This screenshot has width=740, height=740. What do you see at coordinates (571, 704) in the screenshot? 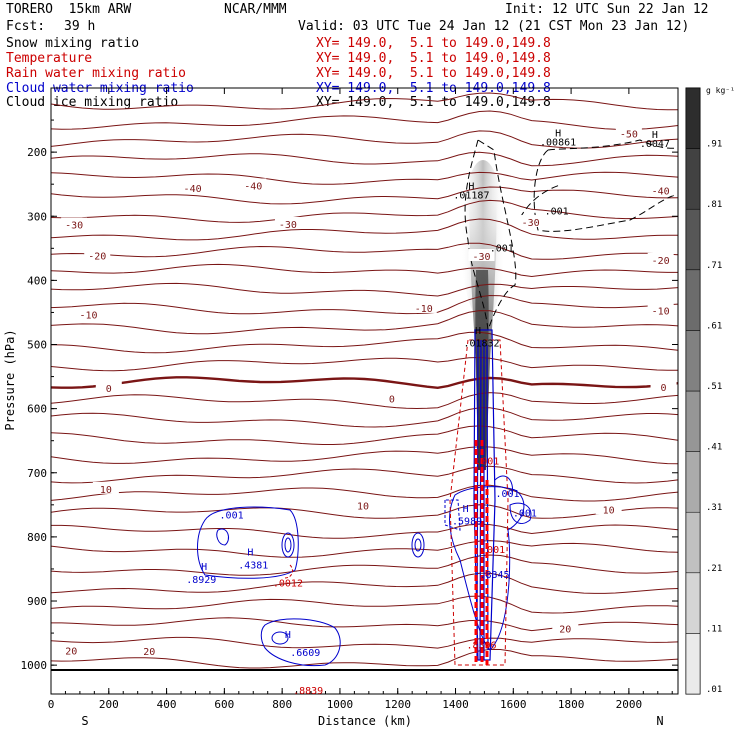
I see `x-tick-label: 1800` at bounding box center [571, 704].